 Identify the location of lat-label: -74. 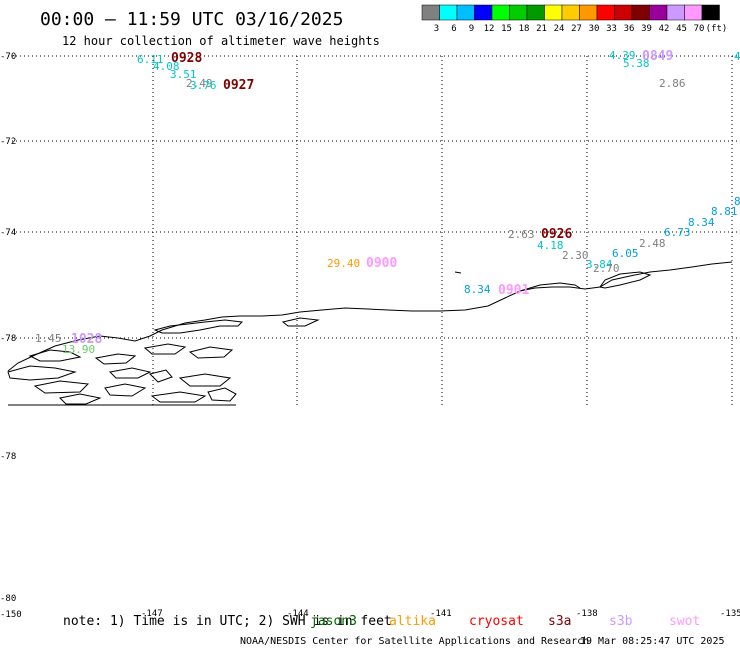
(8, 233).